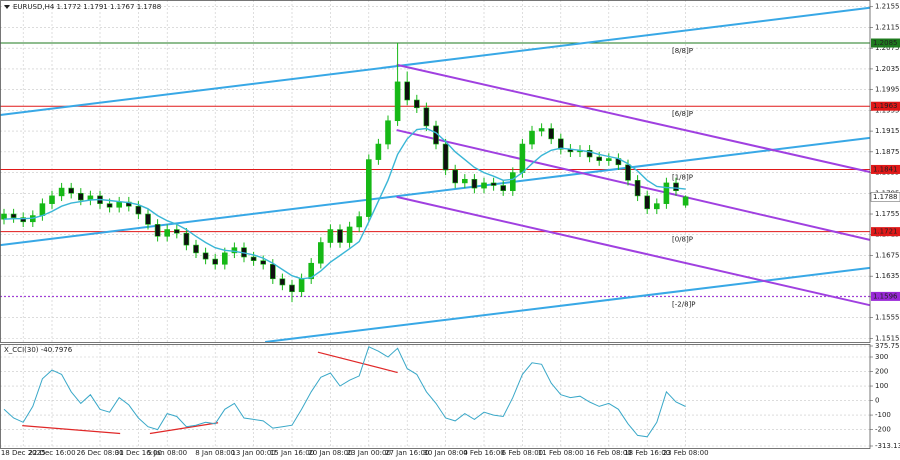  What do you see at coordinates (883, 415) in the screenshot?
I see `y-tick-label: -100` at bounding box center [883, 415].